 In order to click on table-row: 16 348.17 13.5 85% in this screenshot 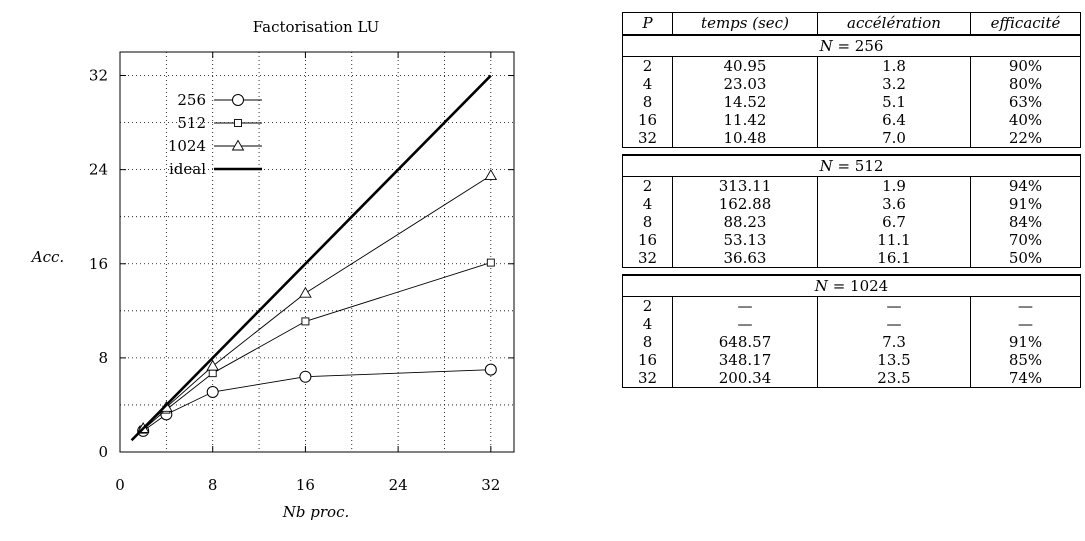, I will do `click(852, 360)`.